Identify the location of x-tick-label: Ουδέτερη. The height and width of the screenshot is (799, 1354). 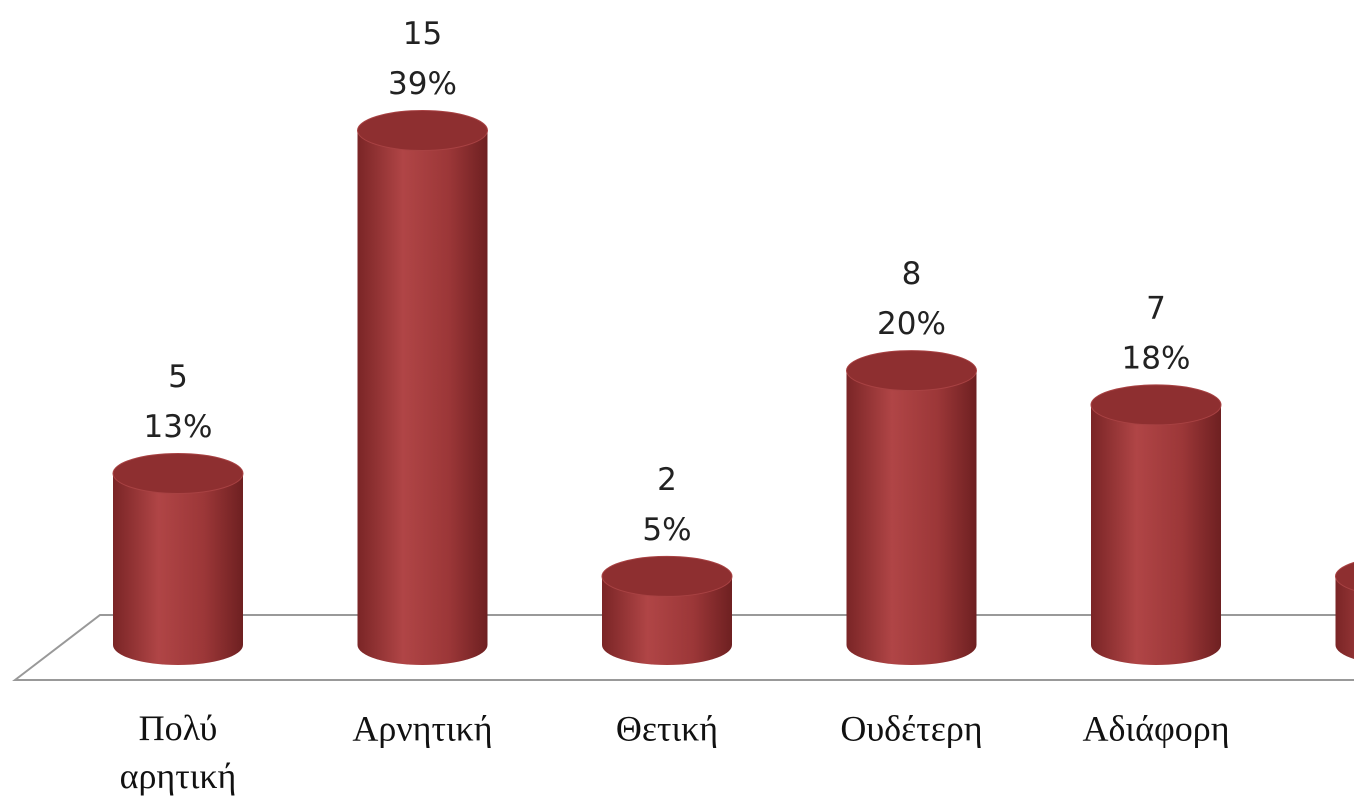
(911, 728).